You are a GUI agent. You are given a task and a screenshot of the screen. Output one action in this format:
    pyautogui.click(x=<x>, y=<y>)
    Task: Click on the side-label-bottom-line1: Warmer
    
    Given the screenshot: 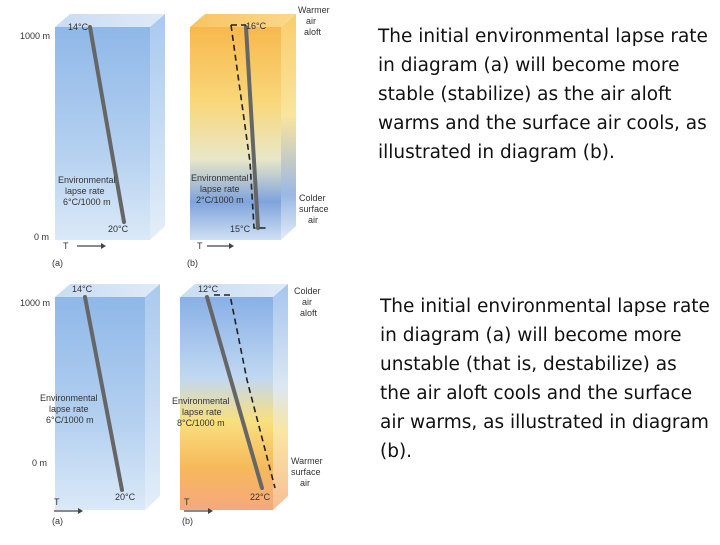 What is the action you would take?
    pyautogui.click(x=307, y=461)
    